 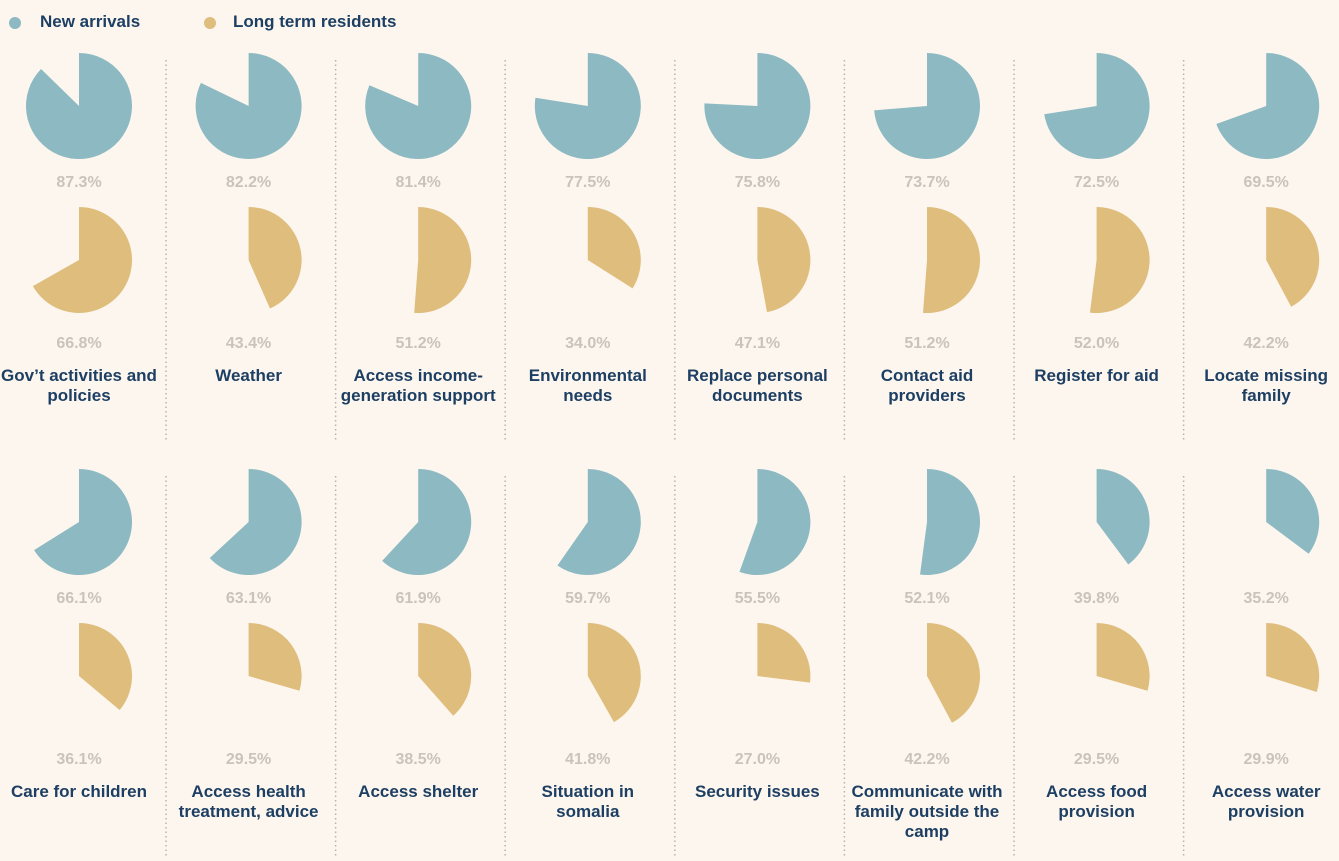 I want to click on value-label: 72.5%, so click(x=1096, y=182).